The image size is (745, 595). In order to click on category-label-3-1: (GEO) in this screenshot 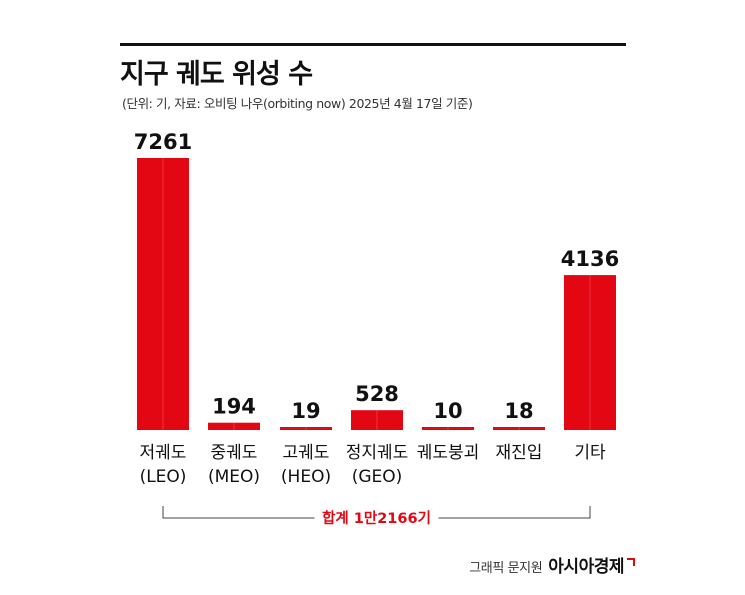, I will do `click(377, 477)`.